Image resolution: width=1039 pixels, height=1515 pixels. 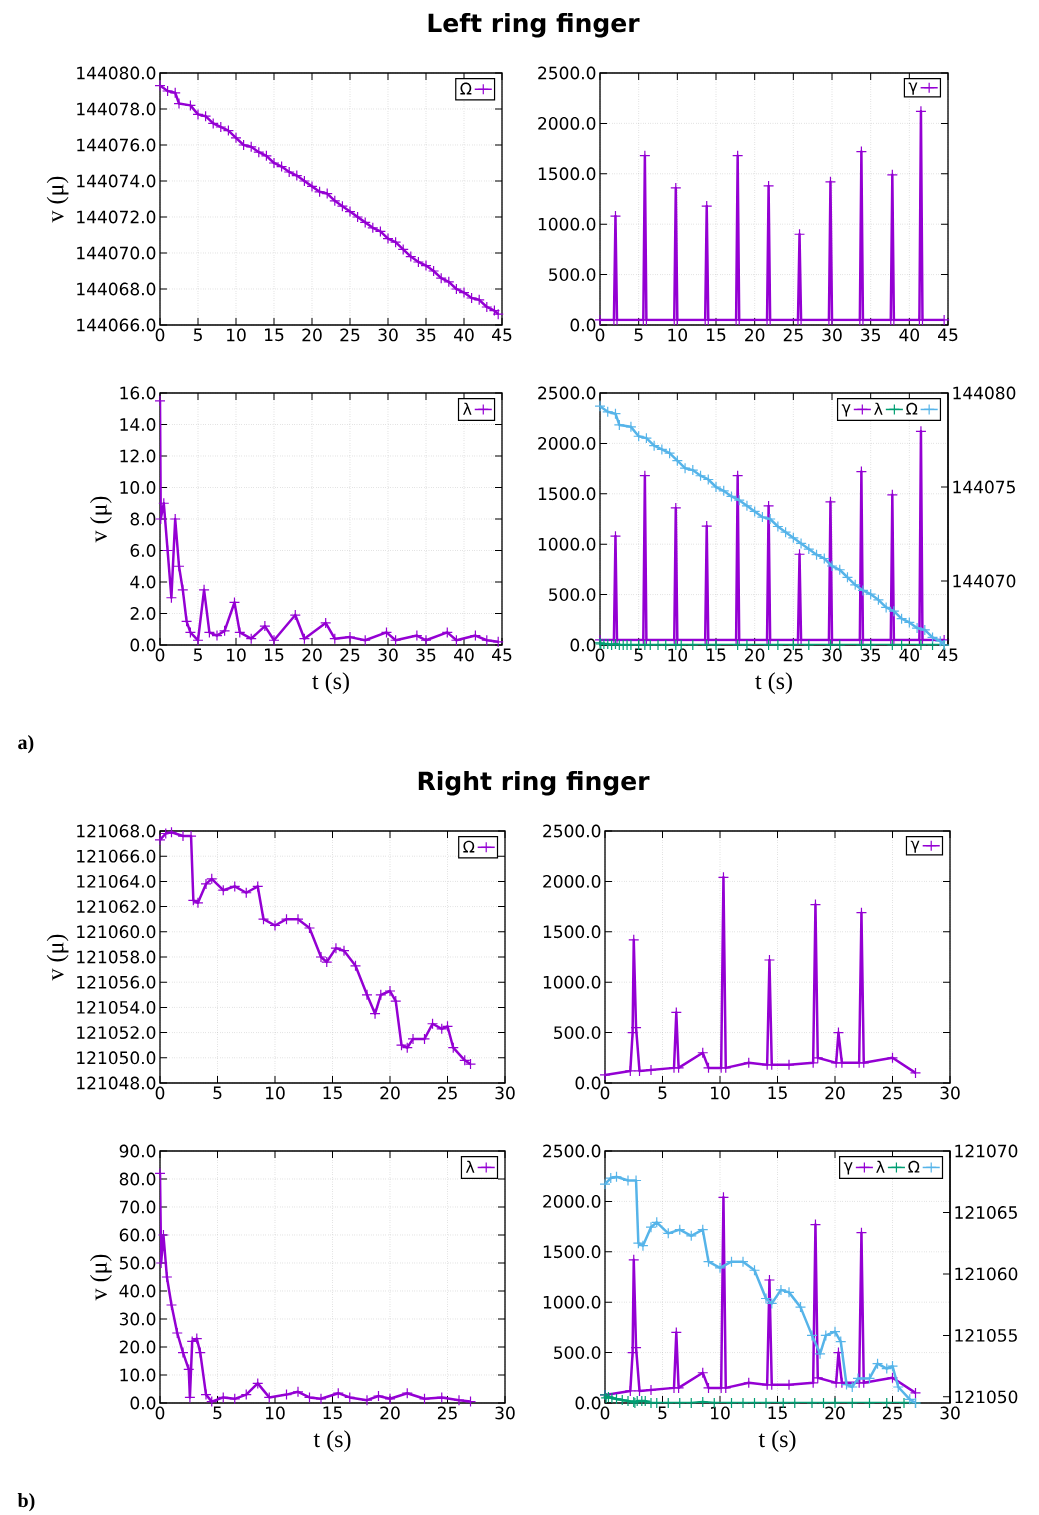 I want to click on y-tick-label: 70.0, so click(x=138, y=1207).